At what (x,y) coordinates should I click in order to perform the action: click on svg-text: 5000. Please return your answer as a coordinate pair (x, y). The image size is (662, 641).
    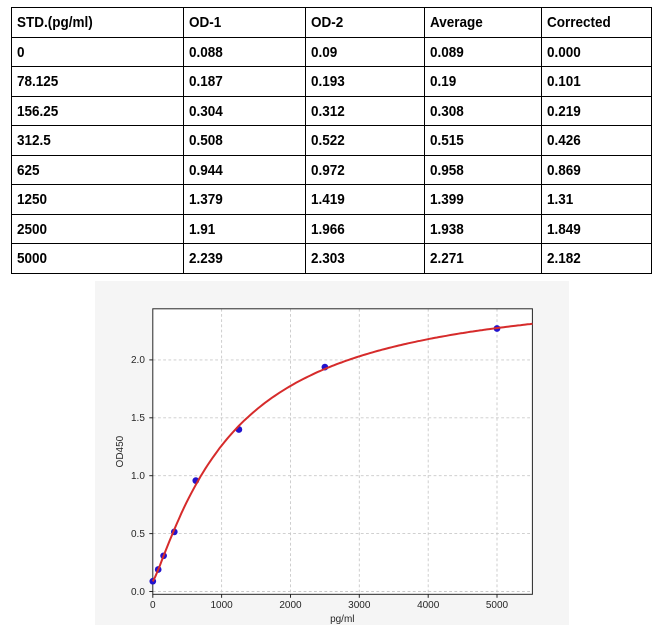
    Looking at the image, I should click on (497, 605).